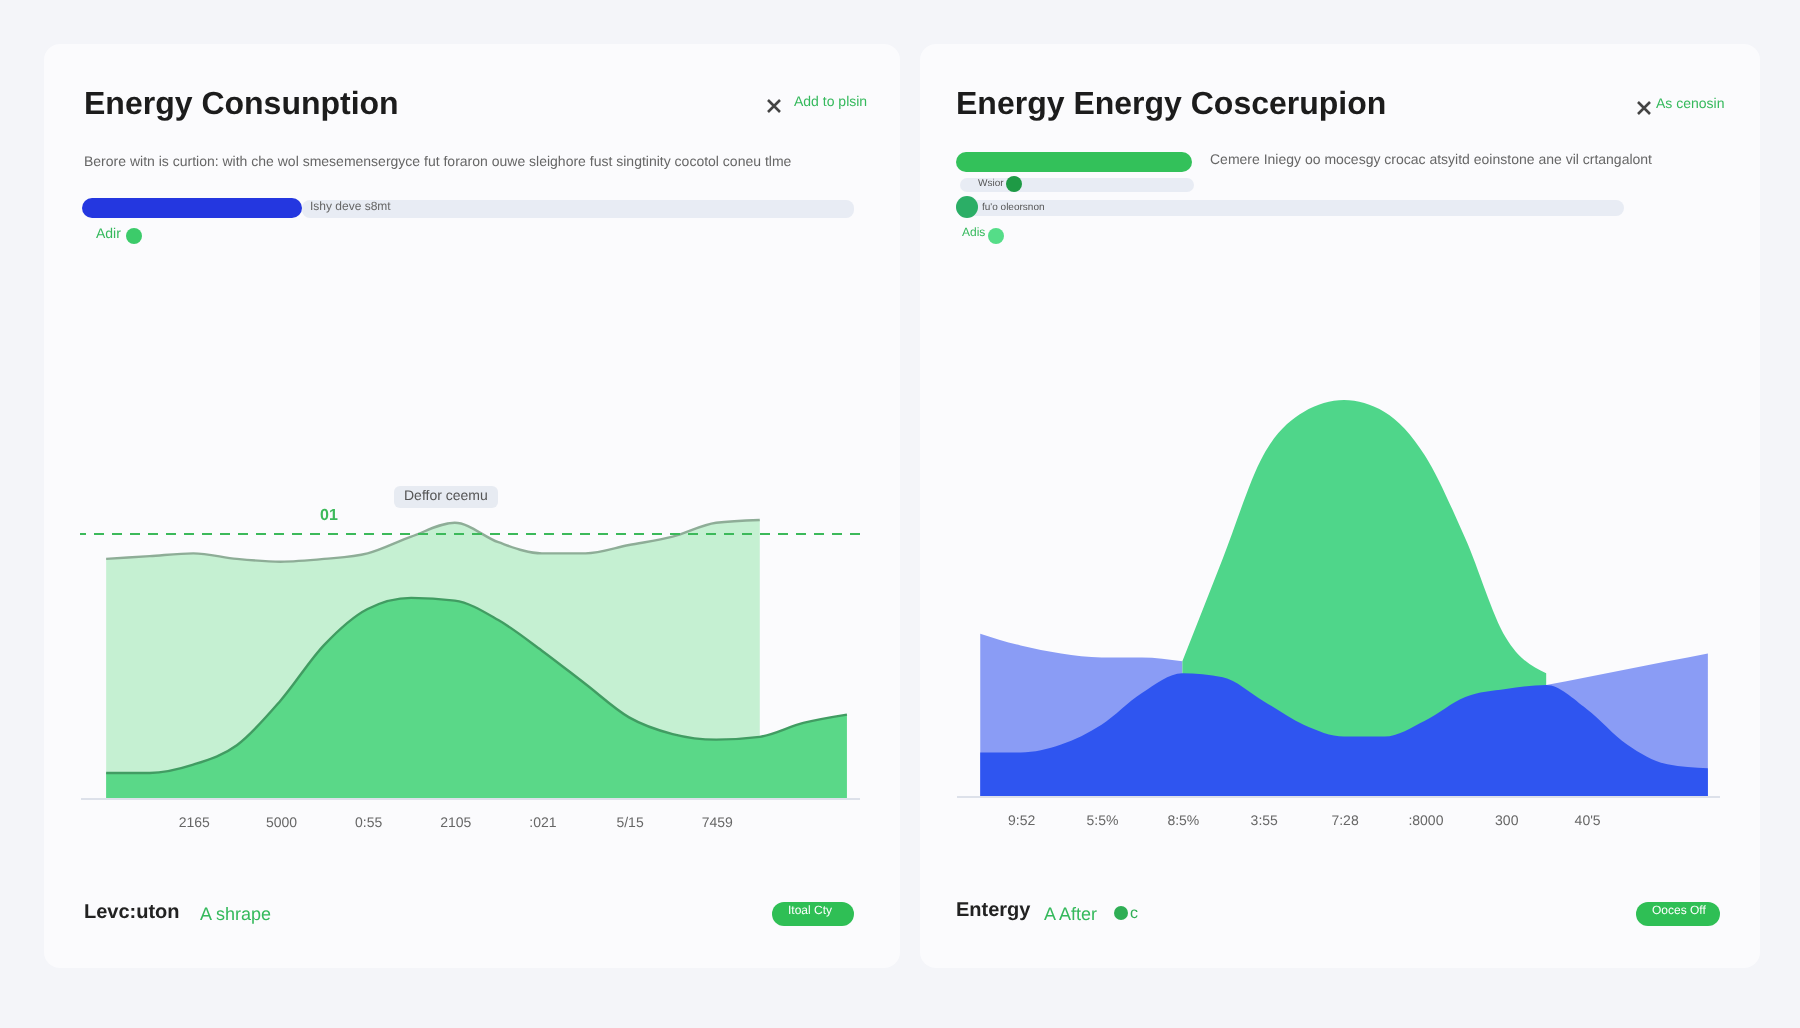  I want to click on text: A After, so click(1071, 914).